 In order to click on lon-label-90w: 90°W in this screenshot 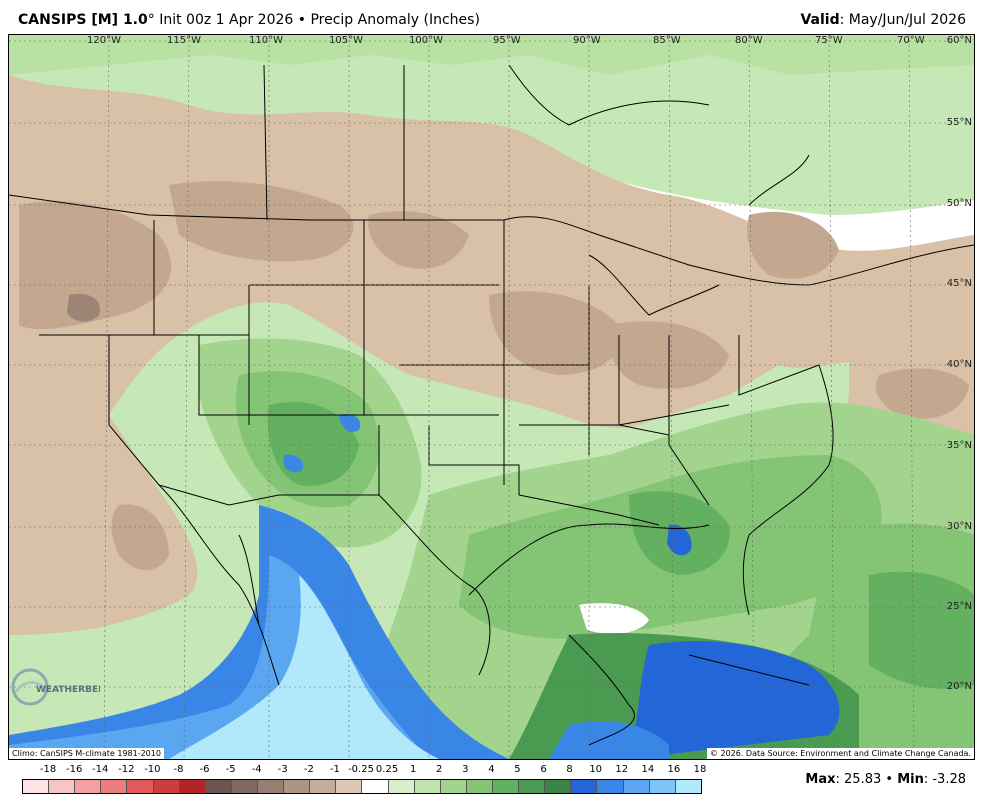, I will do `click(587, 40)`.